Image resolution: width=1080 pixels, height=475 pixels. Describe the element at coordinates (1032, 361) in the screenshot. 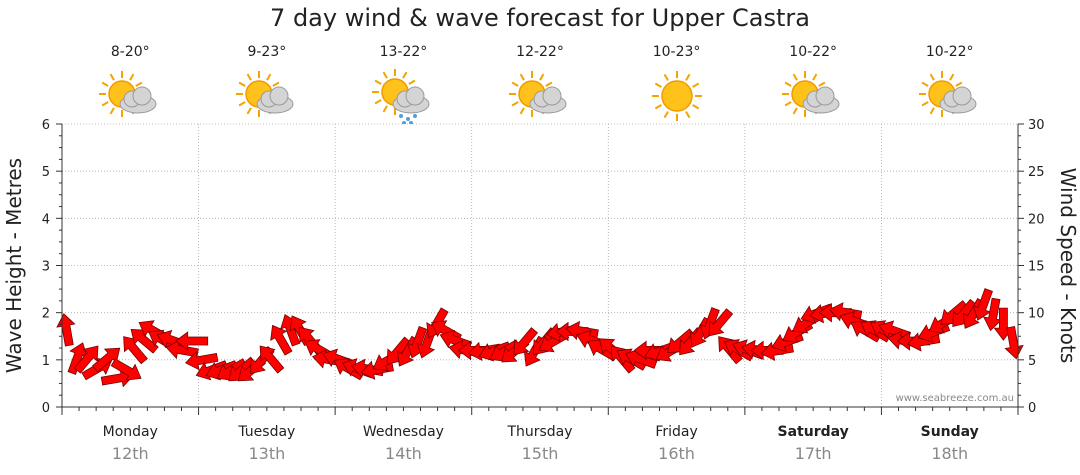

I see `right-tick-label: 5` at that location.